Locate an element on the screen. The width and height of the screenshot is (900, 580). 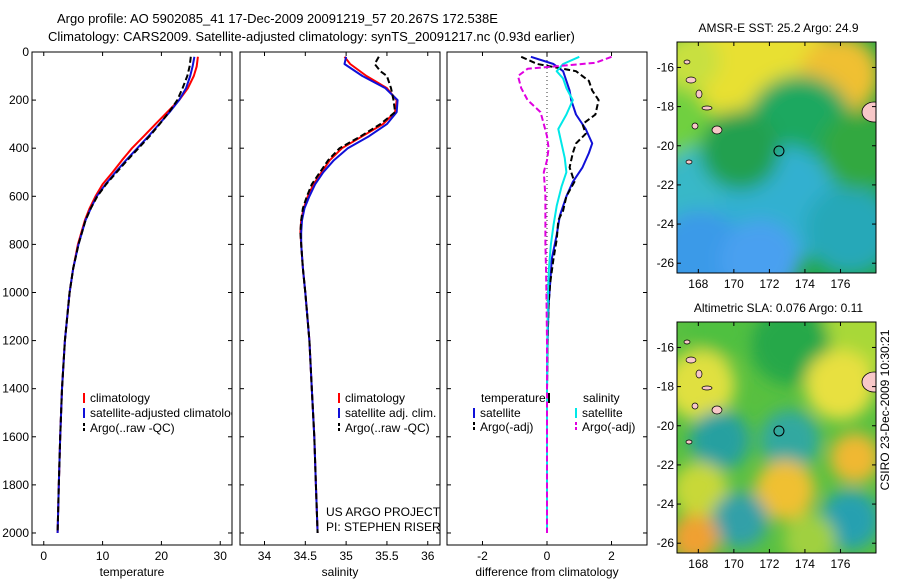
y-tick-label: 400 is located at coordinates (19, 148).